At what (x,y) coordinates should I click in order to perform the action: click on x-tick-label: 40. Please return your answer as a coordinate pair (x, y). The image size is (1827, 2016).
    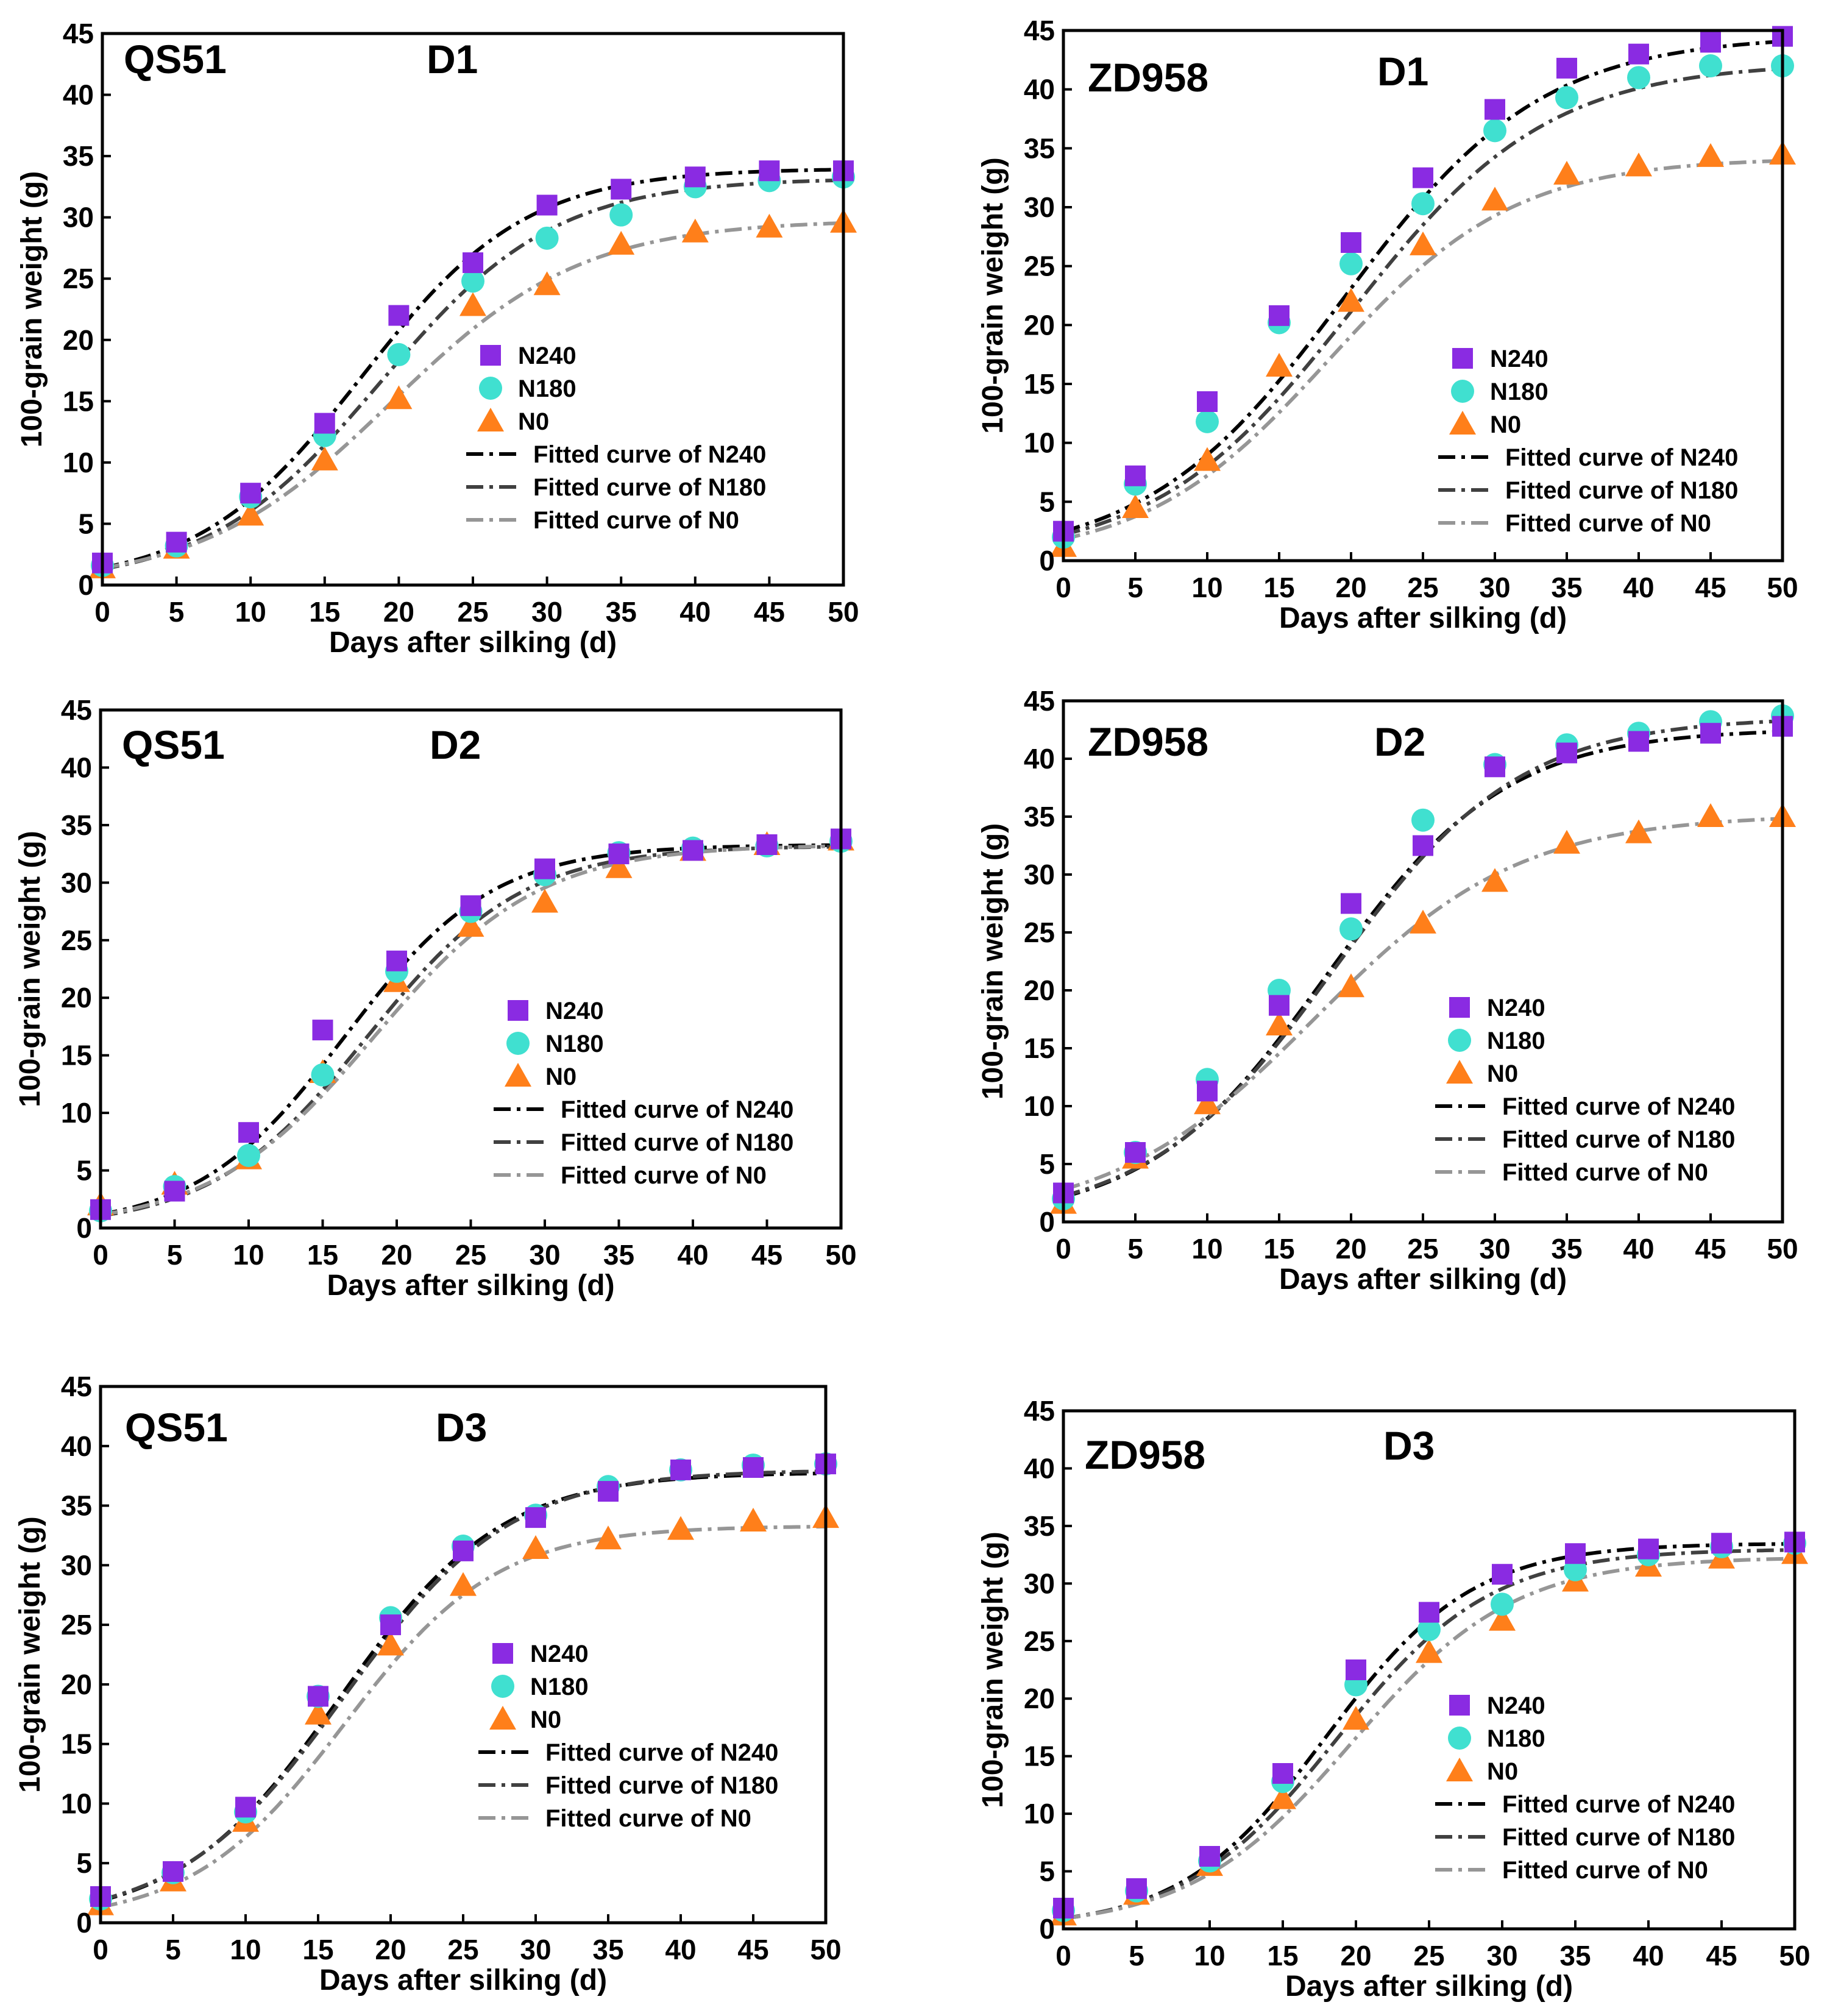
    Looking at the image, I should click on (692, 1255).